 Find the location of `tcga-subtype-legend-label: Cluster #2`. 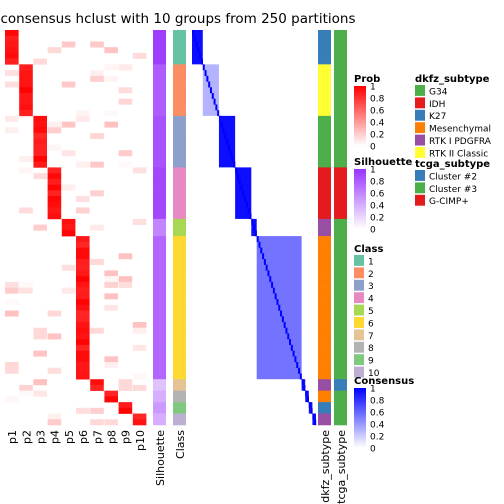

tcga-subtype-legend-label: Cluster #2 is located at coordinates (453, 177).